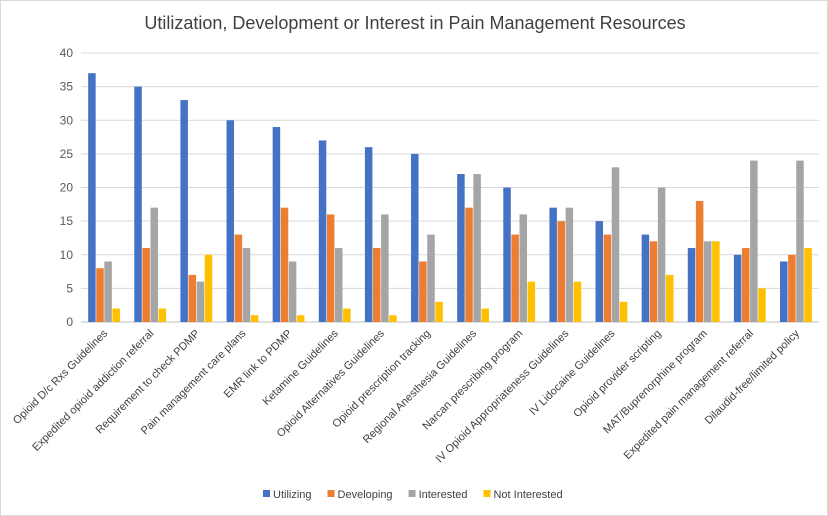 Image resolution: width=828 pixels, height=516 pixels. What do you see at coordinates (69, 322) in the screenshot?
I see `y-tick-label: 0` at bounding box center [69, 322].